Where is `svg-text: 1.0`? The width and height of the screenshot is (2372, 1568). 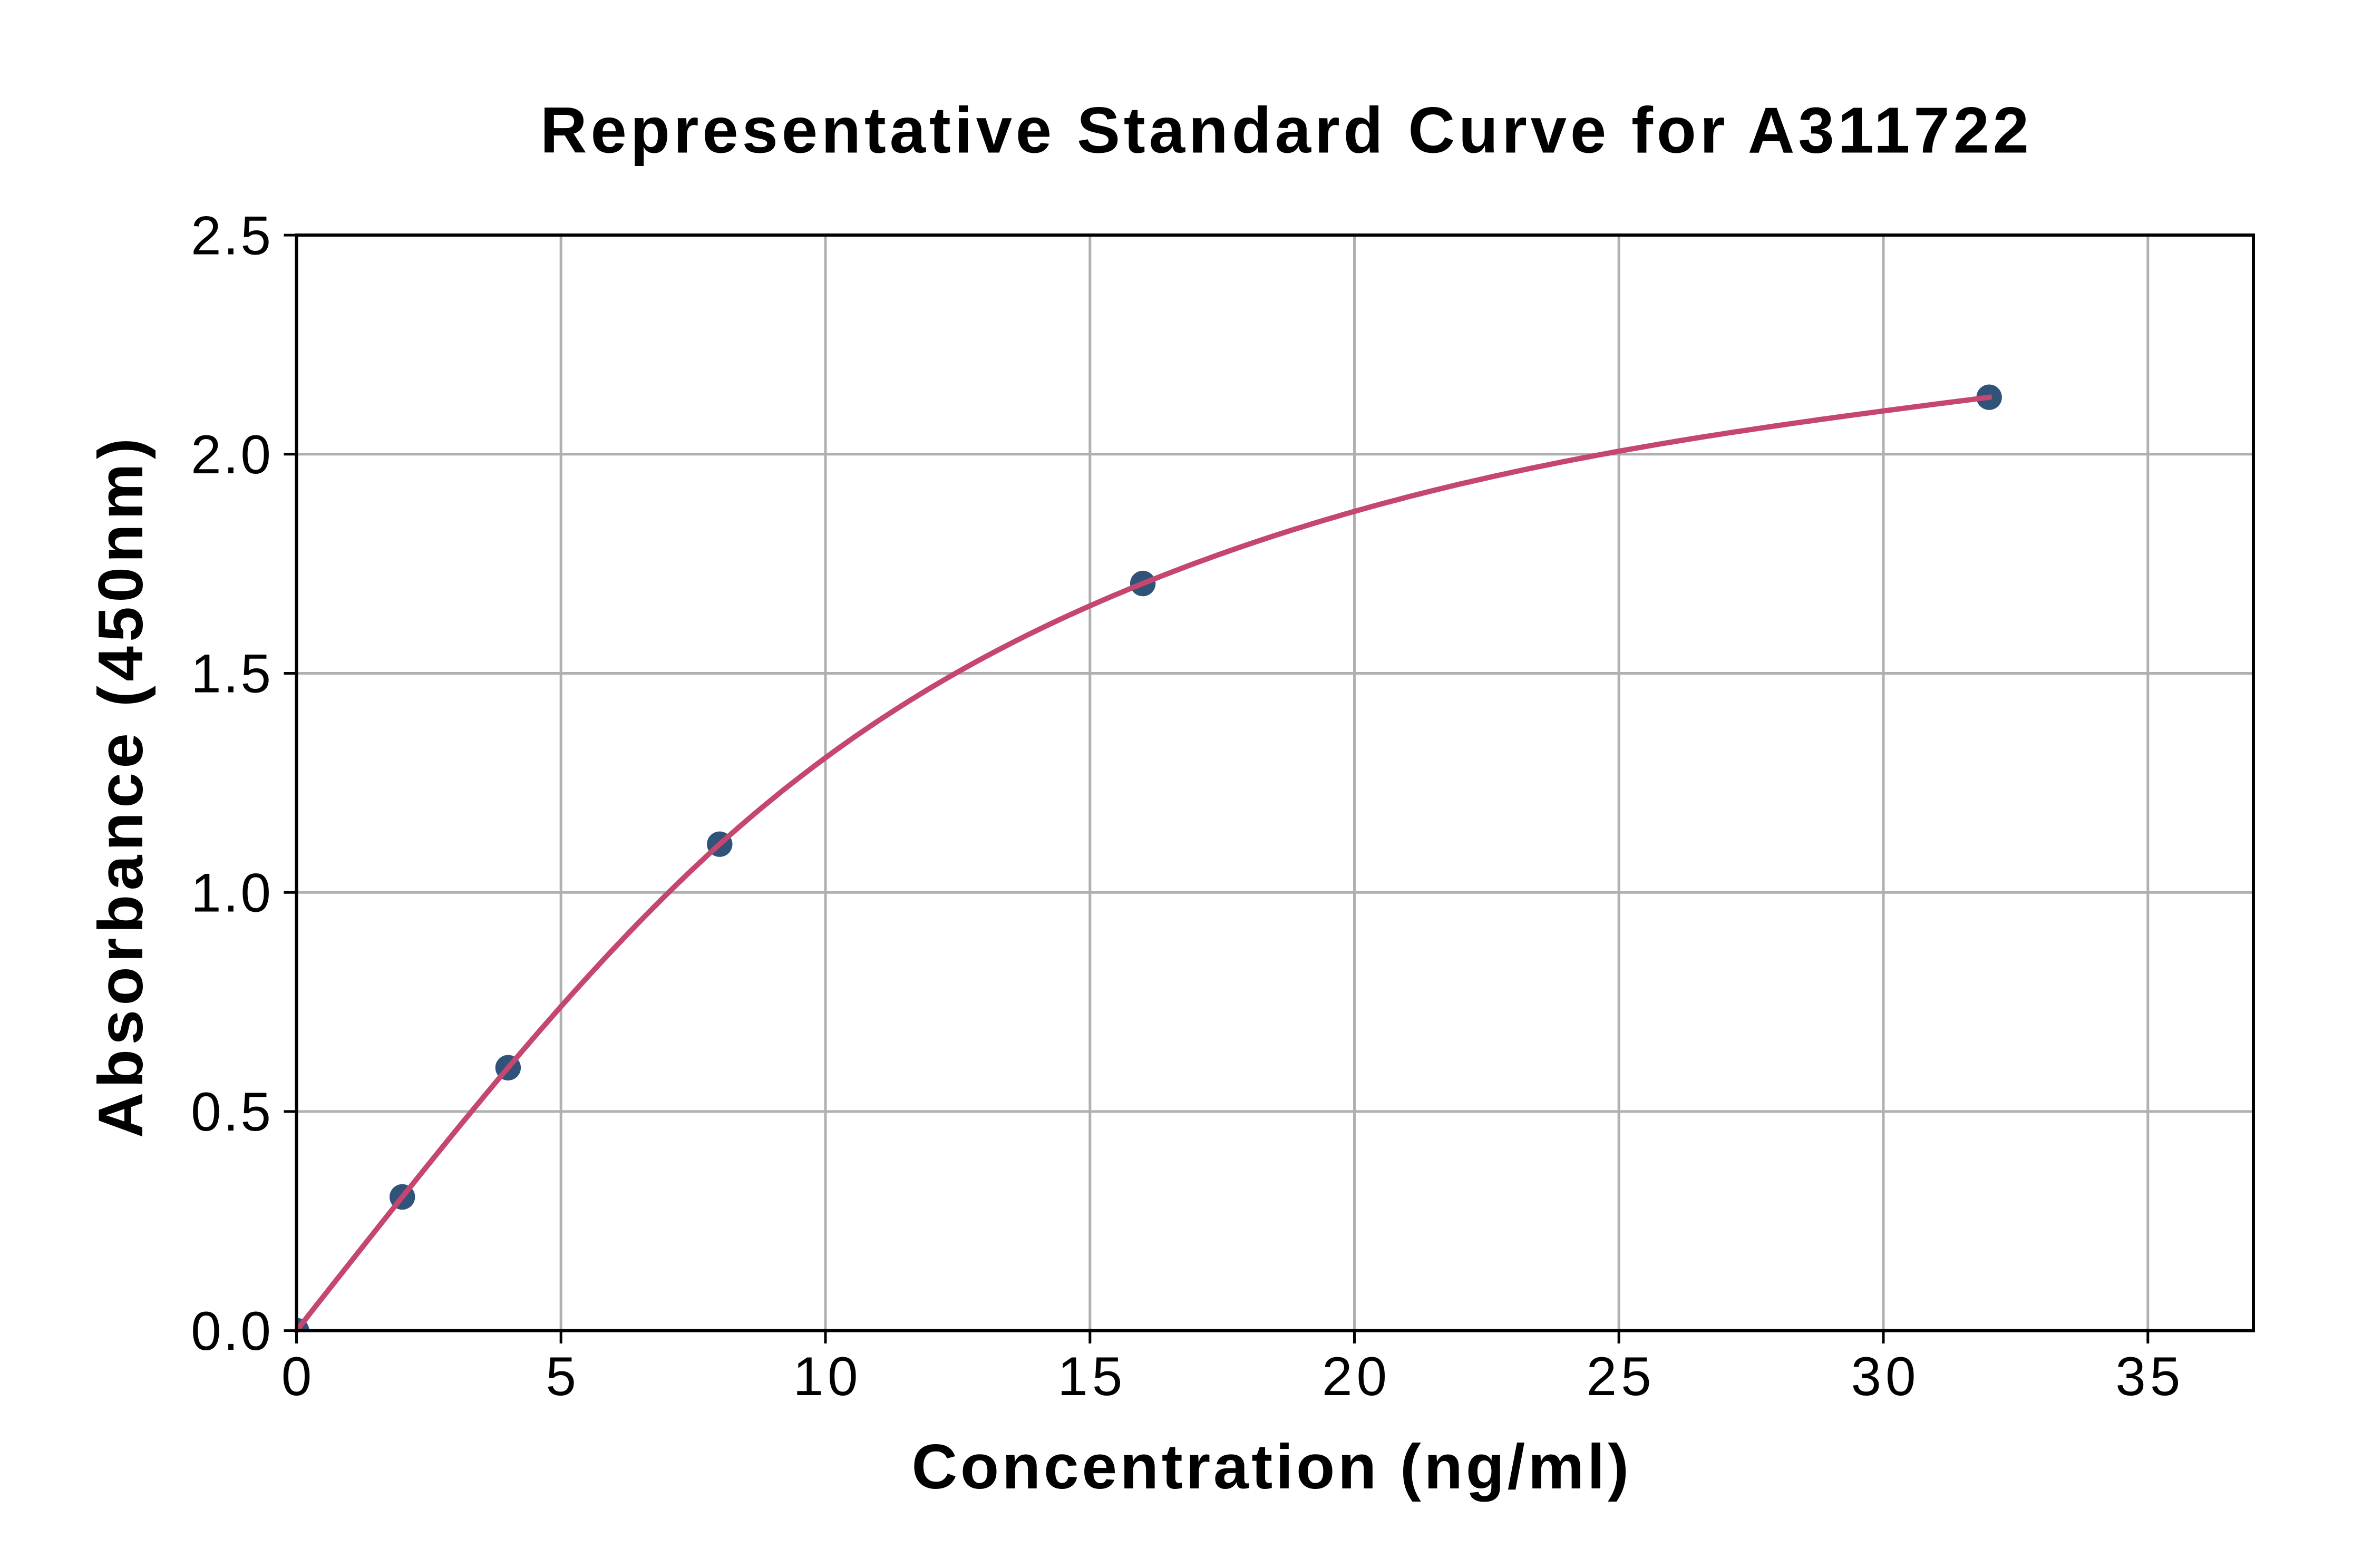
svg-text: 1.0 is located at coordinates (232, 893).